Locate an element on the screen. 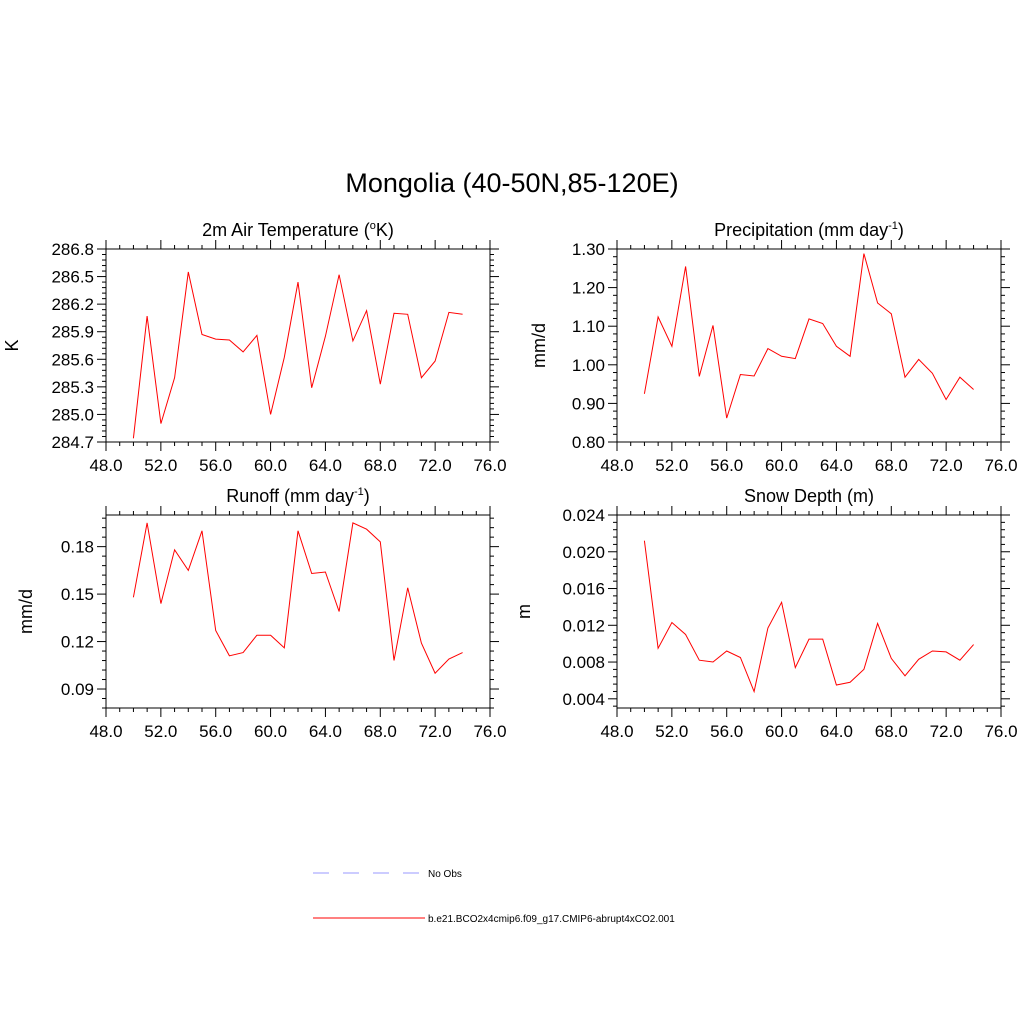  precipitation-series-line is located at coordinates (808, 336).